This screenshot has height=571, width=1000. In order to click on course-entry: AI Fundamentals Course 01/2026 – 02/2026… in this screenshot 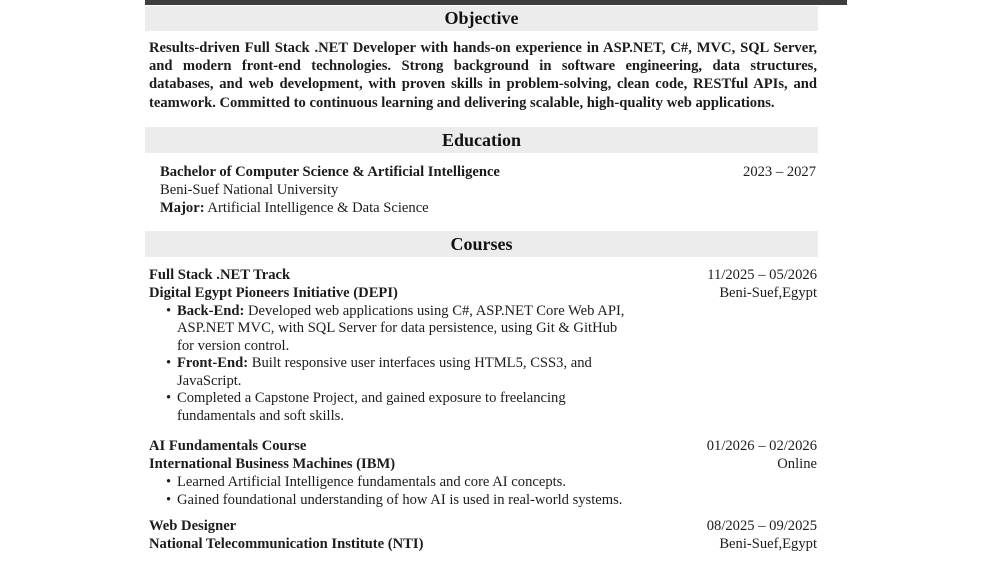, I will do `click(483, 473)`.